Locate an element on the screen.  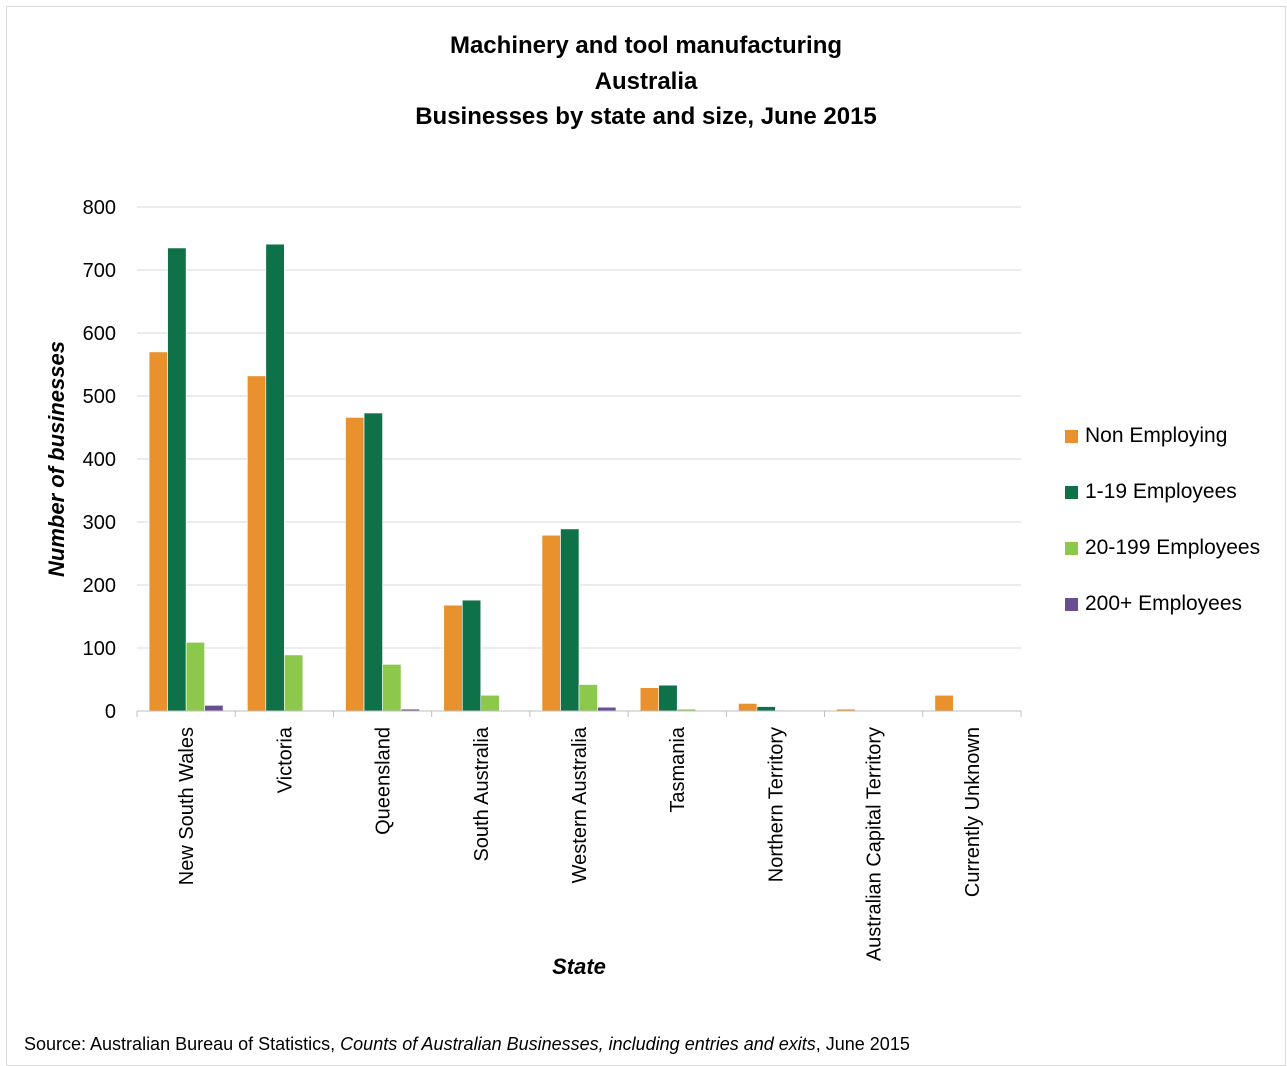
legend-label: Non Employing is located at coordinates (1156, 436).